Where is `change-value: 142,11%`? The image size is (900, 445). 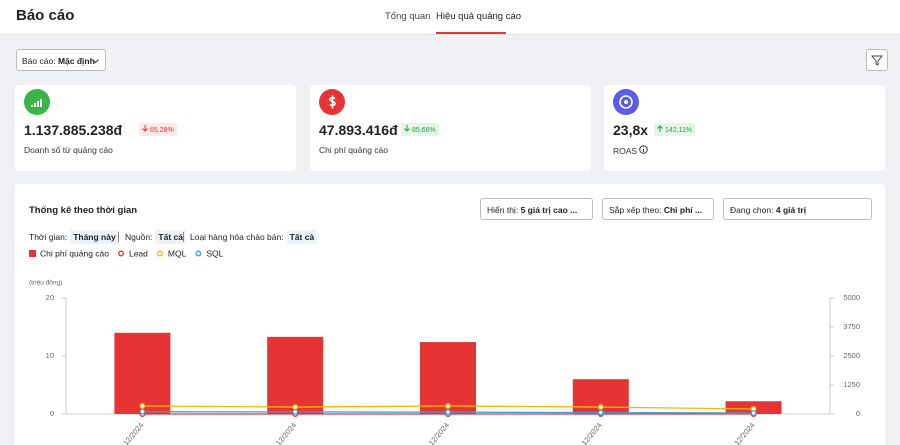 change-value: 142,11% is located at coordinates (678, 130).